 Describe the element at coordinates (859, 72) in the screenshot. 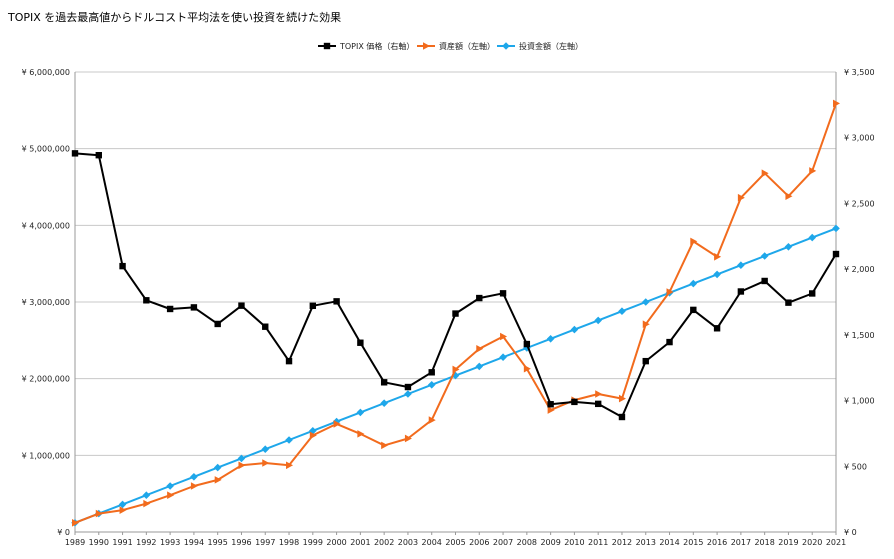

I see `right-tick-label: ¥ 3,500` at that location.